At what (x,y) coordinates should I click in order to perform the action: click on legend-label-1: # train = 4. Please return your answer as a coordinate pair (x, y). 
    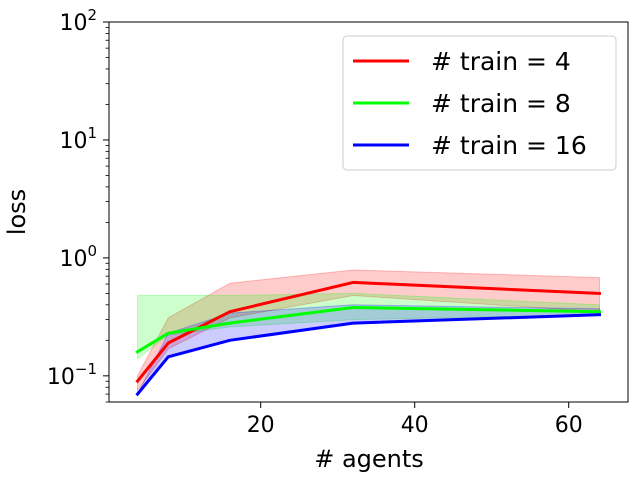
    Looking at the image, I should click on (501, 61).